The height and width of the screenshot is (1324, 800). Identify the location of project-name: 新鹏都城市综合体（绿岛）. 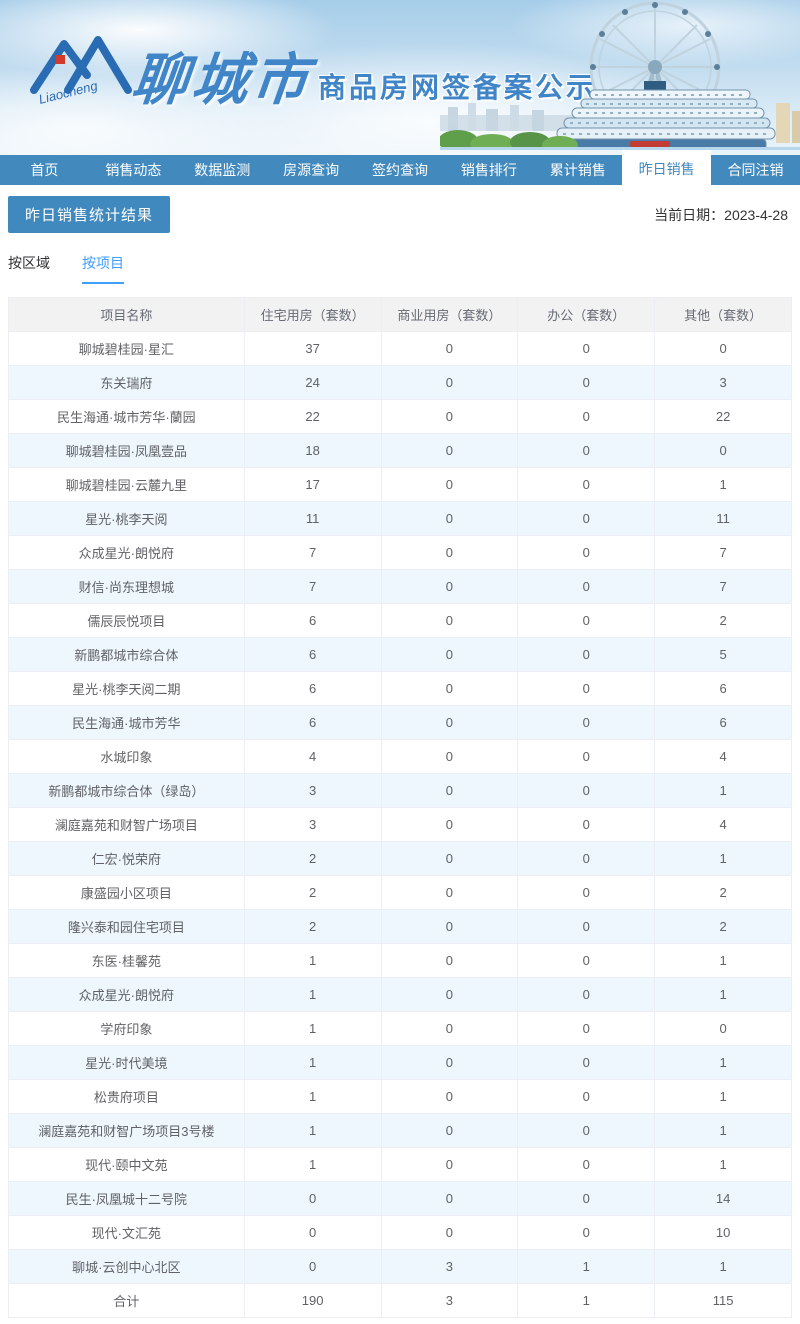
(126, 790).